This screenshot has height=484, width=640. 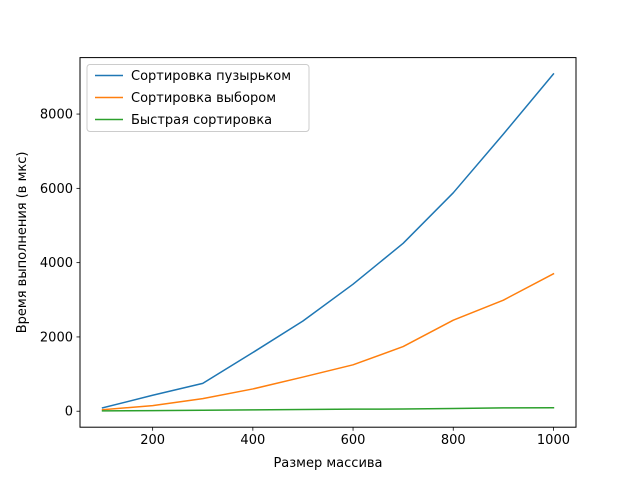 What do you see at coordinates (69, 412) in the screenshot?
I see `y-tick-label: 0` at bounding box center [69, 412].